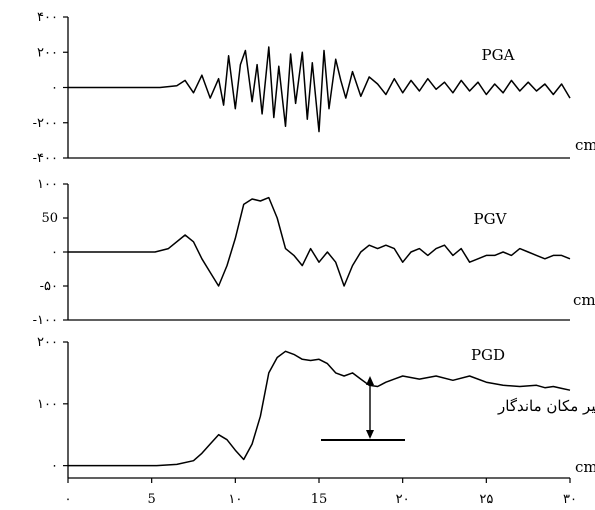 The width and height of the screenshot is (595, 510). Describe the element at coordinates (45, 158) in the screenshot. I see `pga-y-tick-label: -۴۰۰` at that location.